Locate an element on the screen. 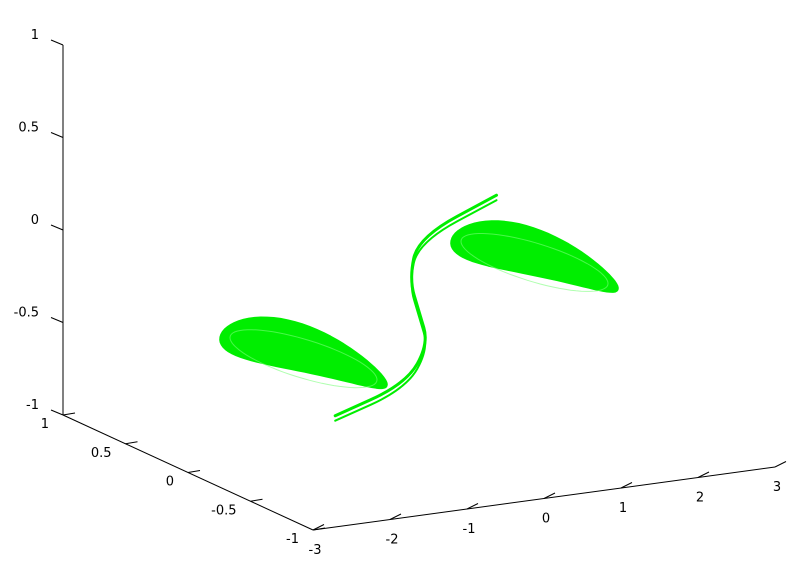  x-tick-label: -3 is located at coordinates (315, 550).